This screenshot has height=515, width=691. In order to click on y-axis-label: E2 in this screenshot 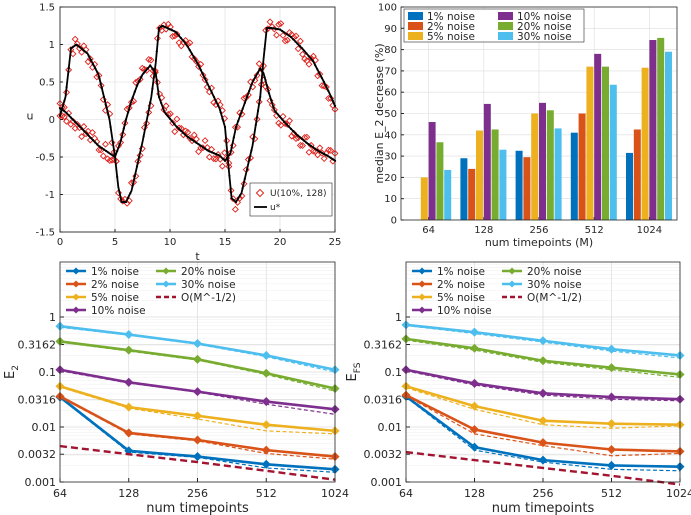, I will do `click(12, 372)`.